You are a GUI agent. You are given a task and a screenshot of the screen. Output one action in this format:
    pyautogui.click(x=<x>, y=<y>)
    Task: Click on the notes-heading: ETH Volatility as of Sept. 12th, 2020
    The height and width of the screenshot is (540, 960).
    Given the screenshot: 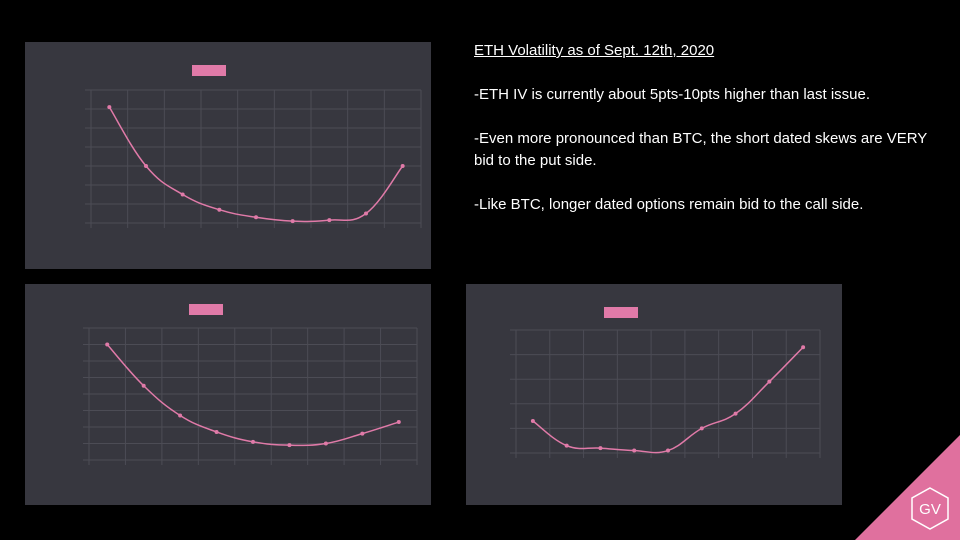 What is the action you would take?
    pyautogui.click(x=594, y=50)
    